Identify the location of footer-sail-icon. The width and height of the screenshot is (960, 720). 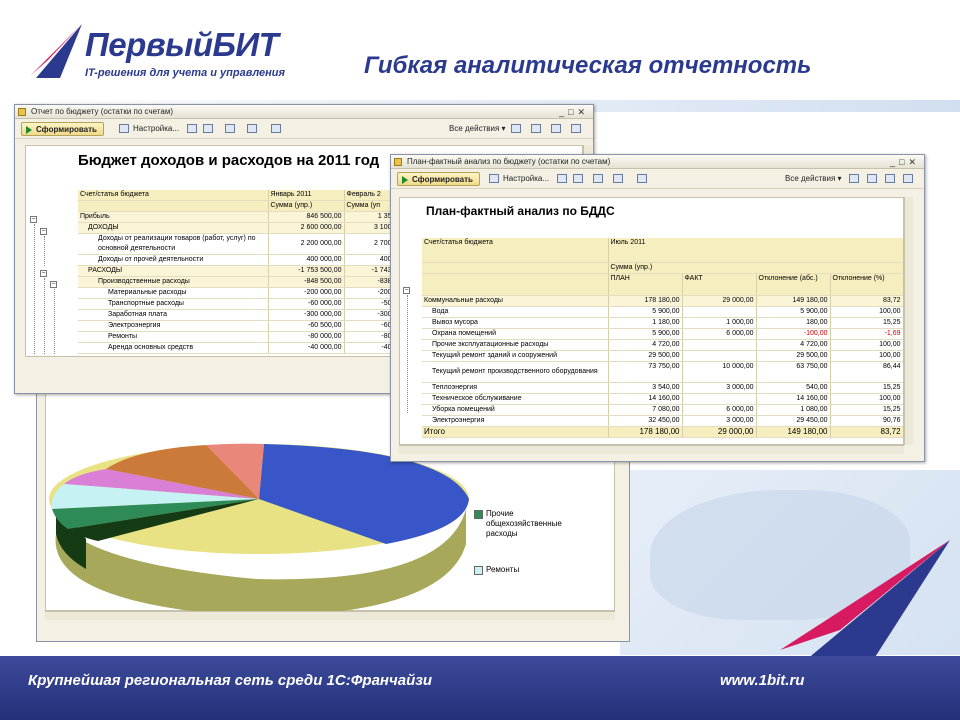
(865, 602).